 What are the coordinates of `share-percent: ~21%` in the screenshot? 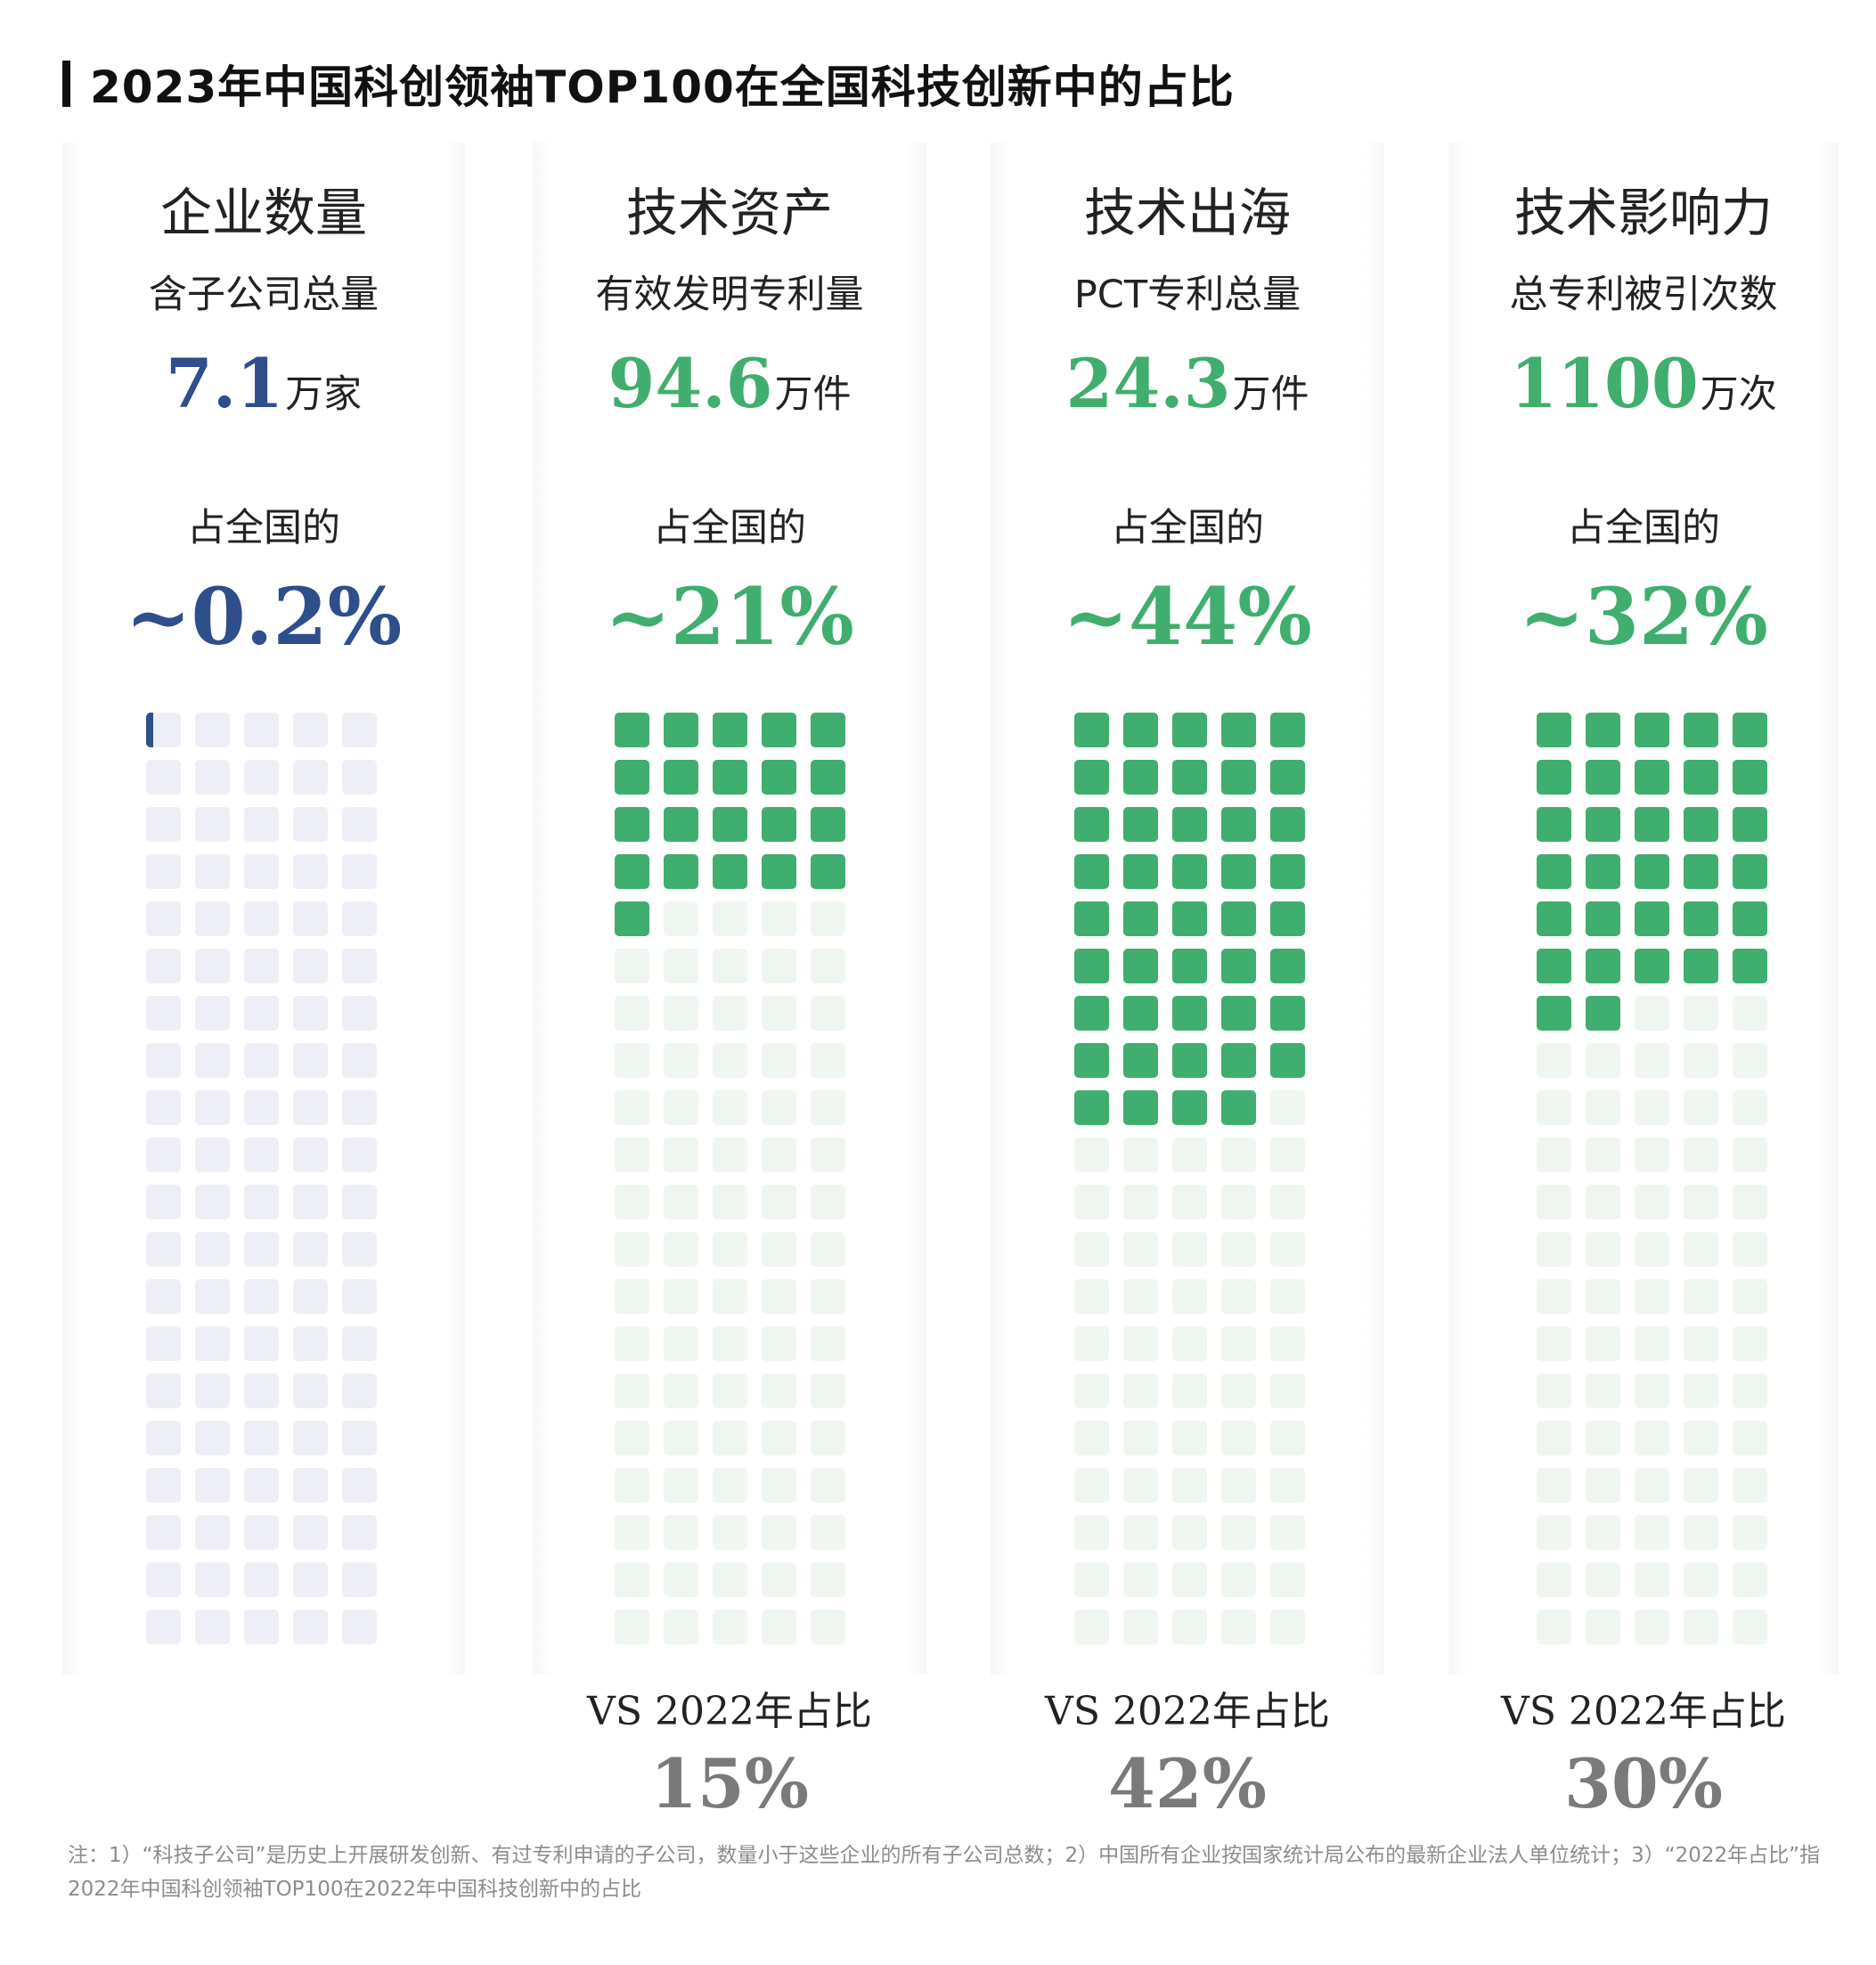 It's located at (729, 616).